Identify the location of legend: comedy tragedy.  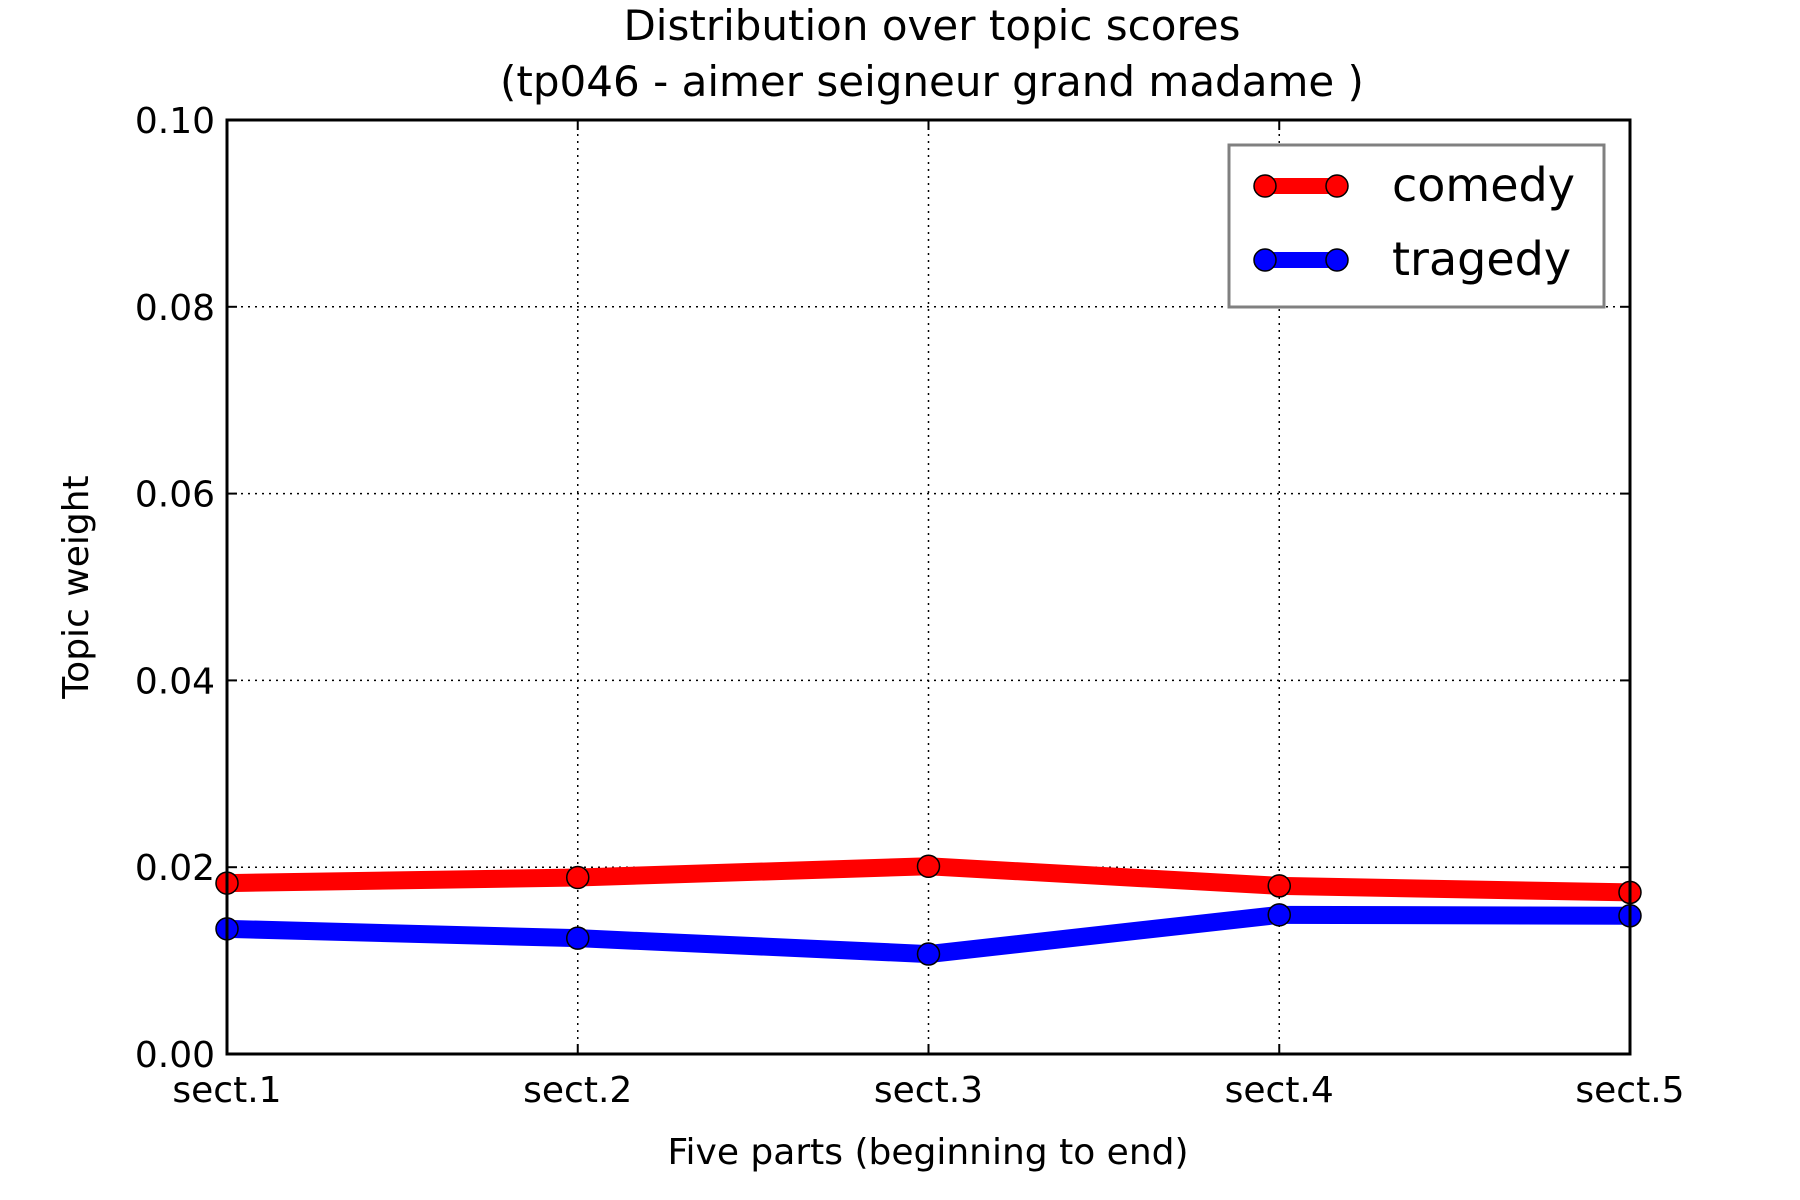
(1416, 226).